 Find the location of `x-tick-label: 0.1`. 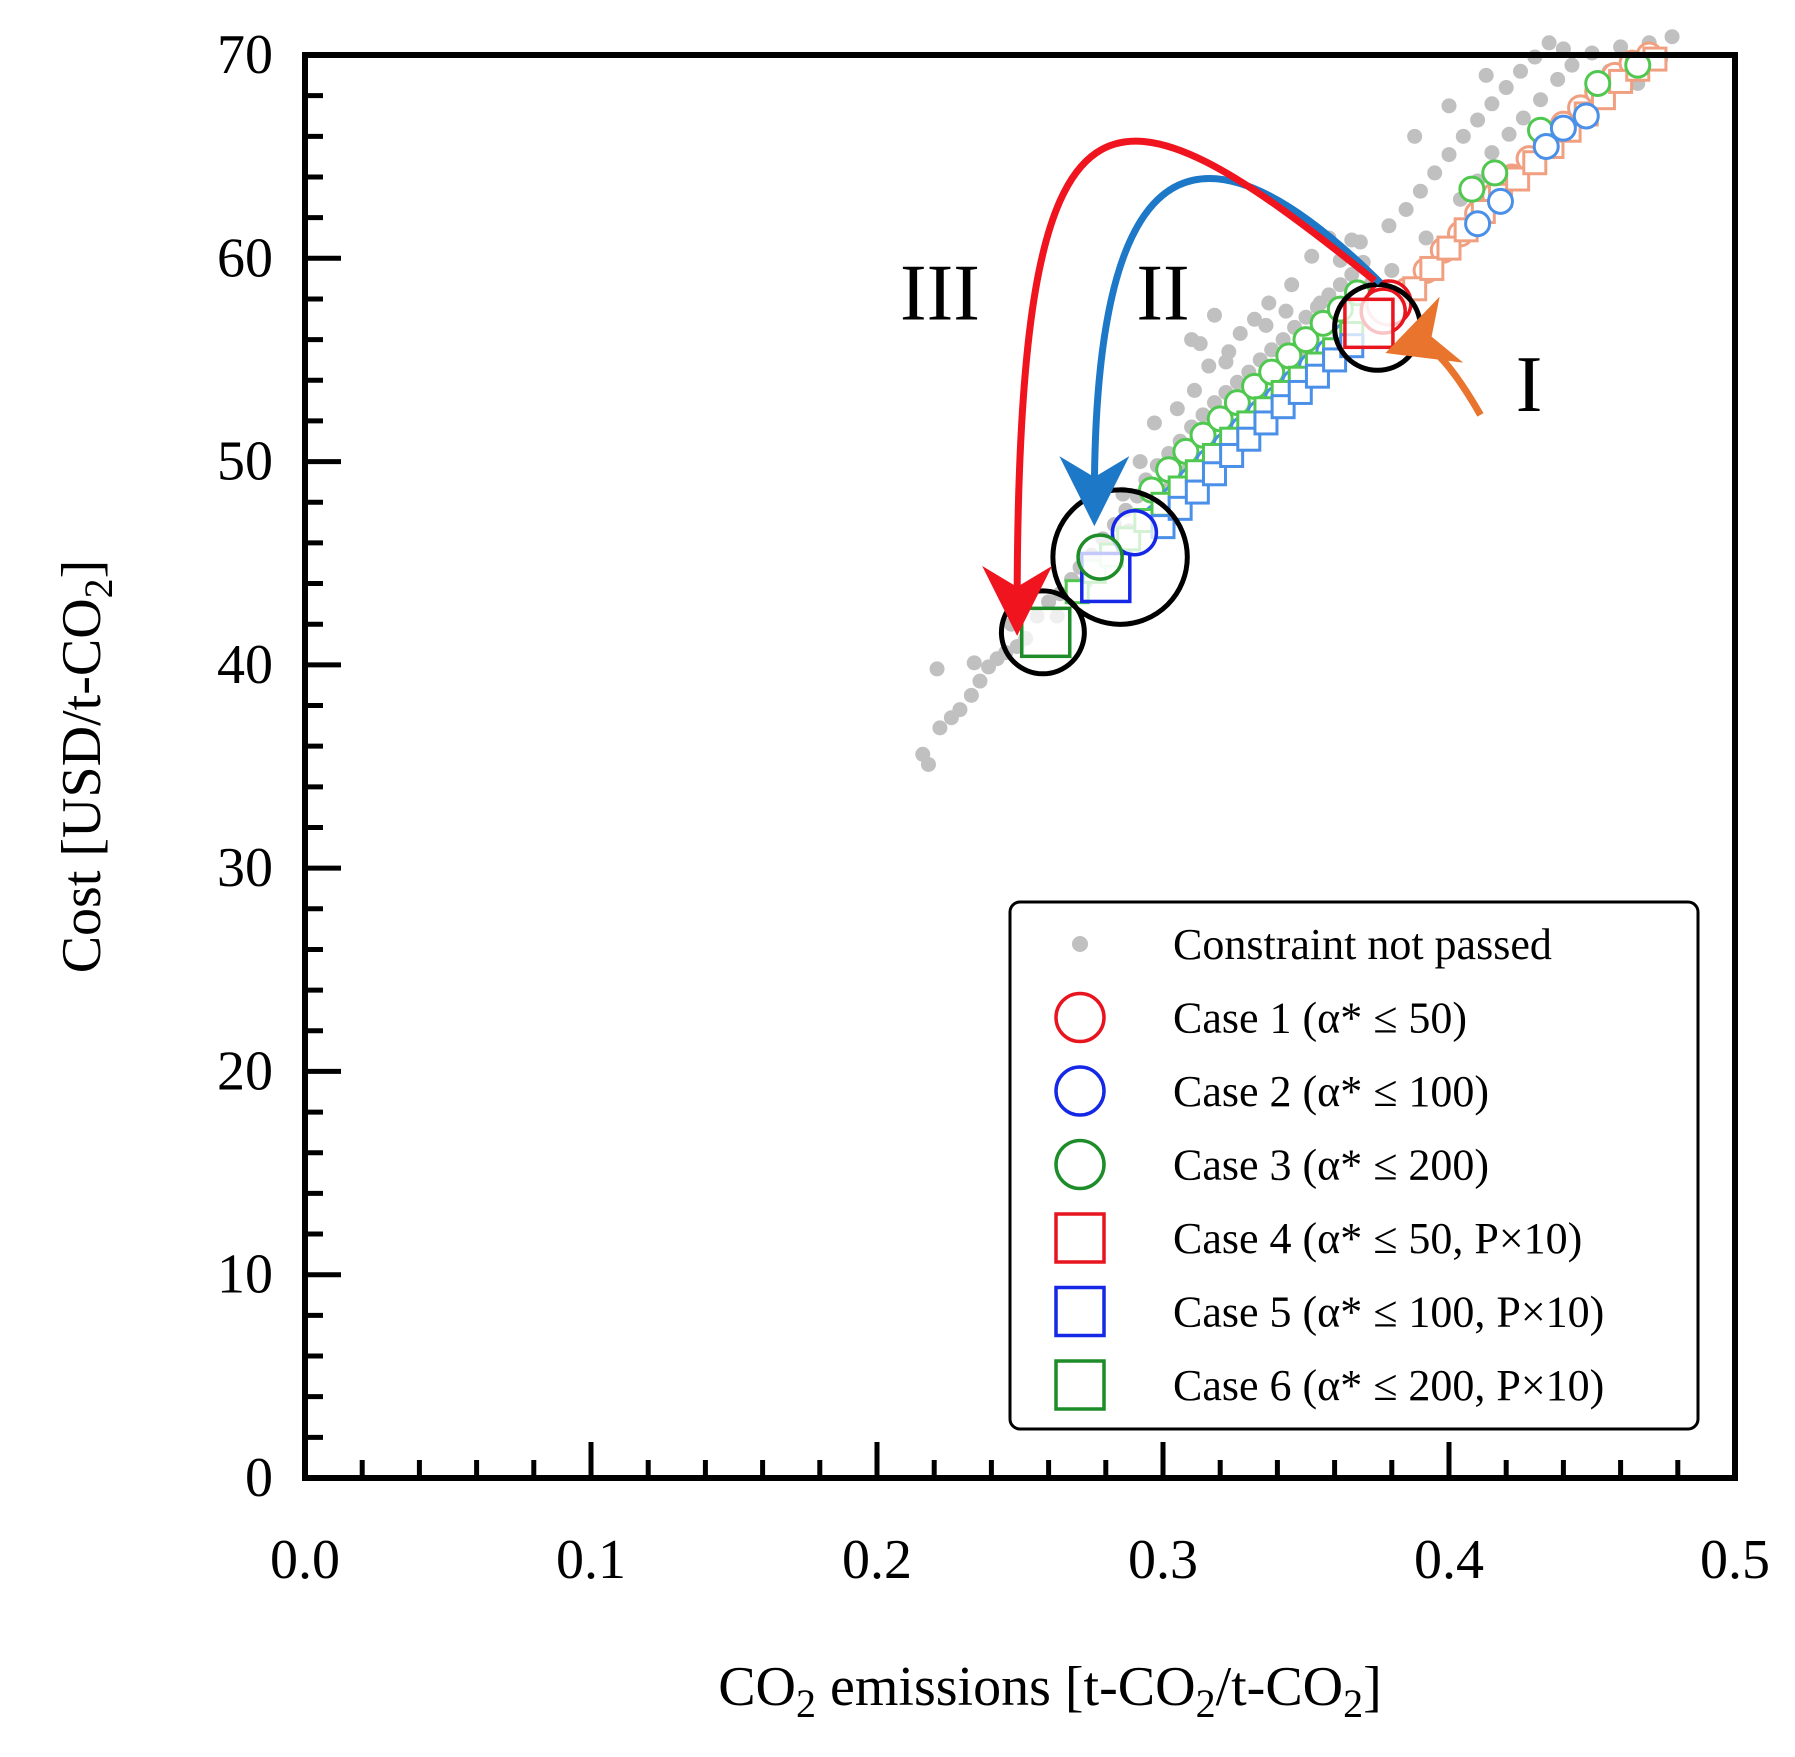

x-tick-label: 0.1 is located at coordinates (591, 1560).